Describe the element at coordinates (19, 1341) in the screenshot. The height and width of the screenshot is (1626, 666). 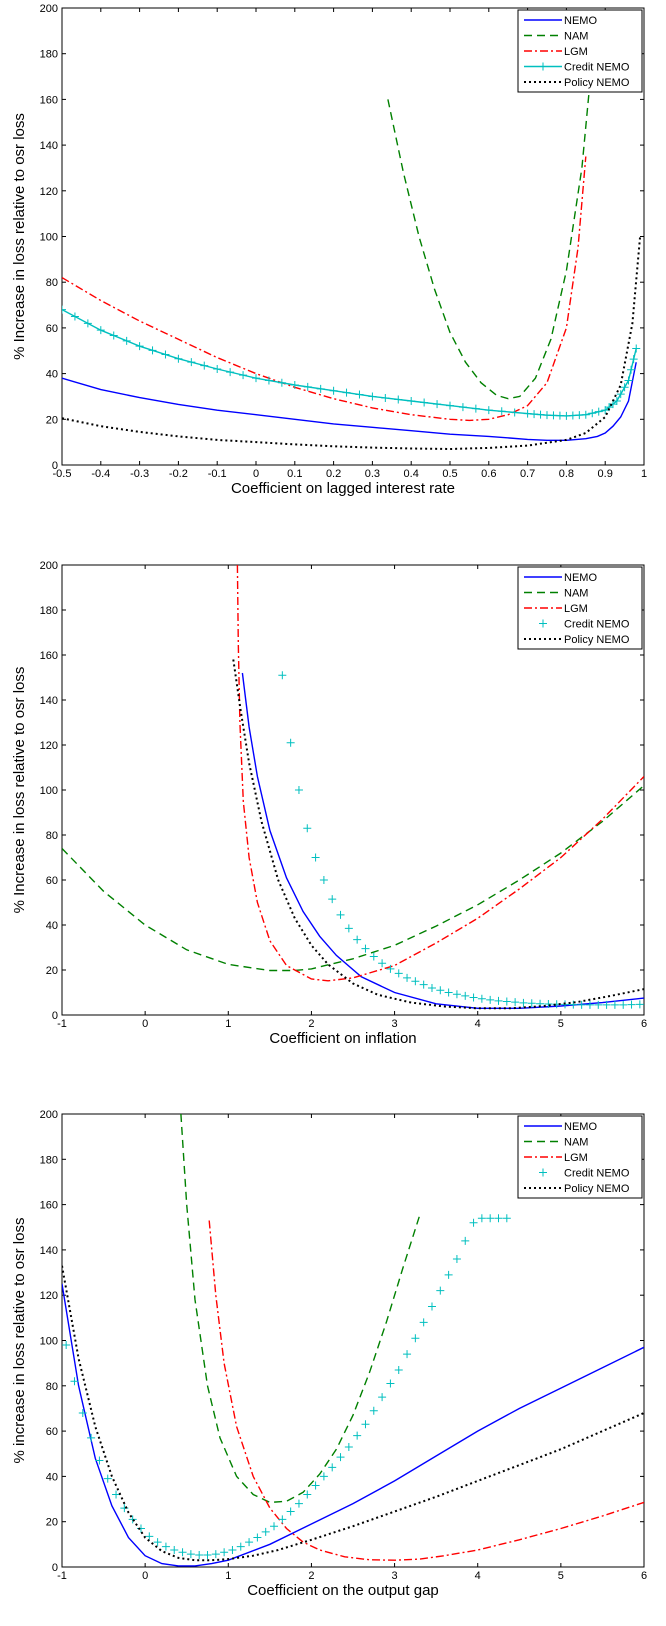
I see `y-axis-label: % increase in loss relative to osr loss` at that location.